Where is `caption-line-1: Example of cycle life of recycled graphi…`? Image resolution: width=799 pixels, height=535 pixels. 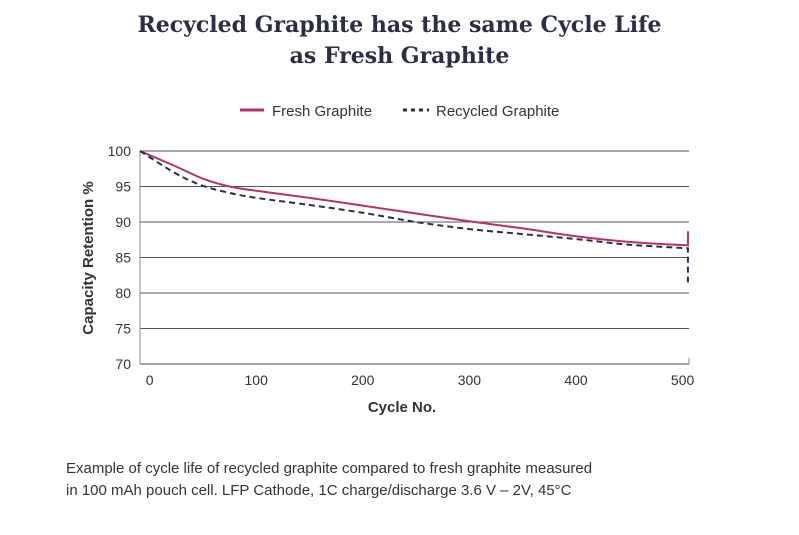 caption-line-1: Example of cycle life of recycled graphi… is located at coordinates (329, 468).